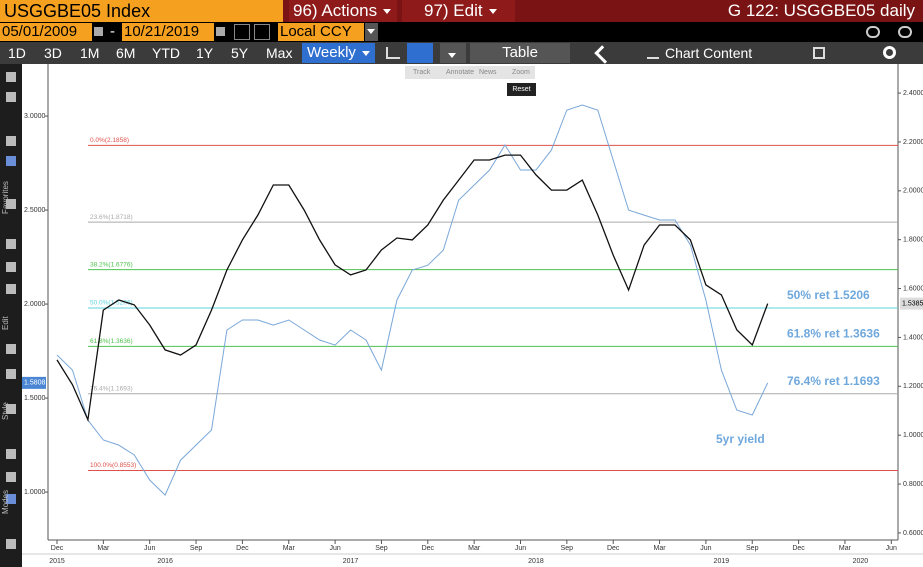  What do you see at coordinates (5, 197) in the screenshot?
I see `side-label: Favorites` at bounding box center [5, 197].